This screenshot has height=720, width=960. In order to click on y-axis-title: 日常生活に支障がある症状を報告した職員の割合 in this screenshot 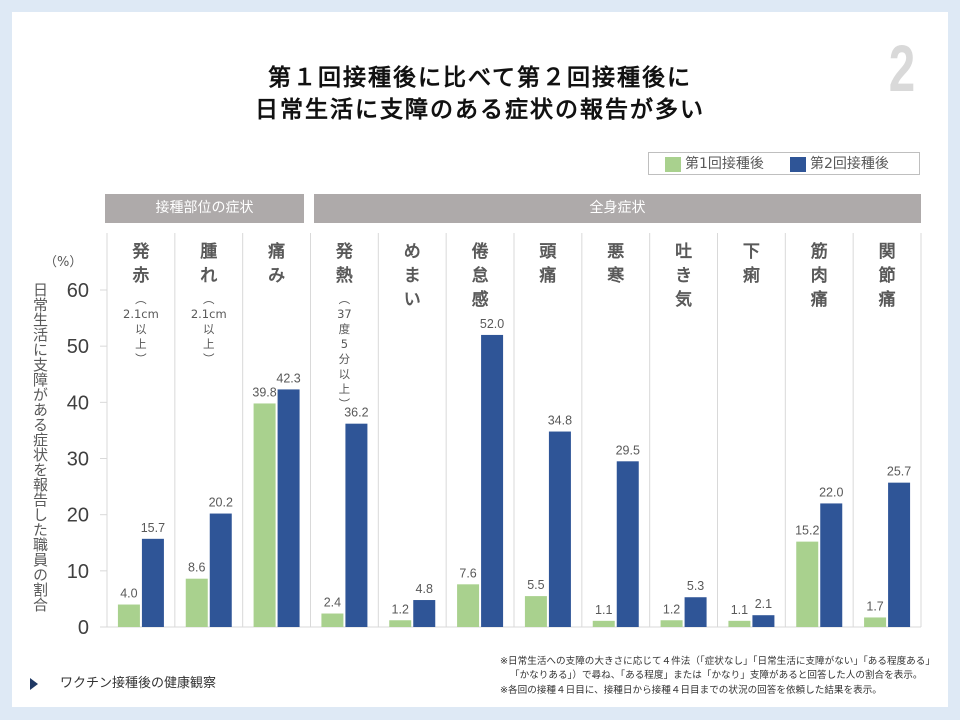, I will do `click(40, 447)`.